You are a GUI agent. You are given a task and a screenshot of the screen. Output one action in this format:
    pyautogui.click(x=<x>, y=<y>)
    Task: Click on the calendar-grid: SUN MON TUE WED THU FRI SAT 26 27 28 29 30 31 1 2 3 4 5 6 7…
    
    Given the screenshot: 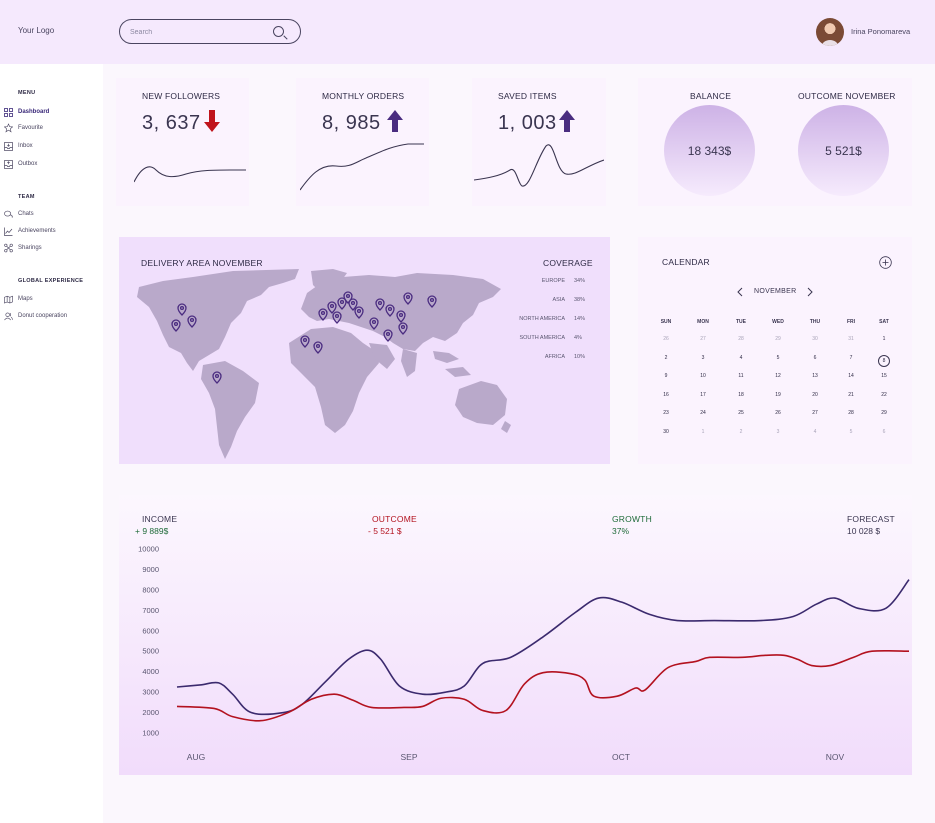 What is the action you would take?
    pyautogui.click(x=775, y=350)
    